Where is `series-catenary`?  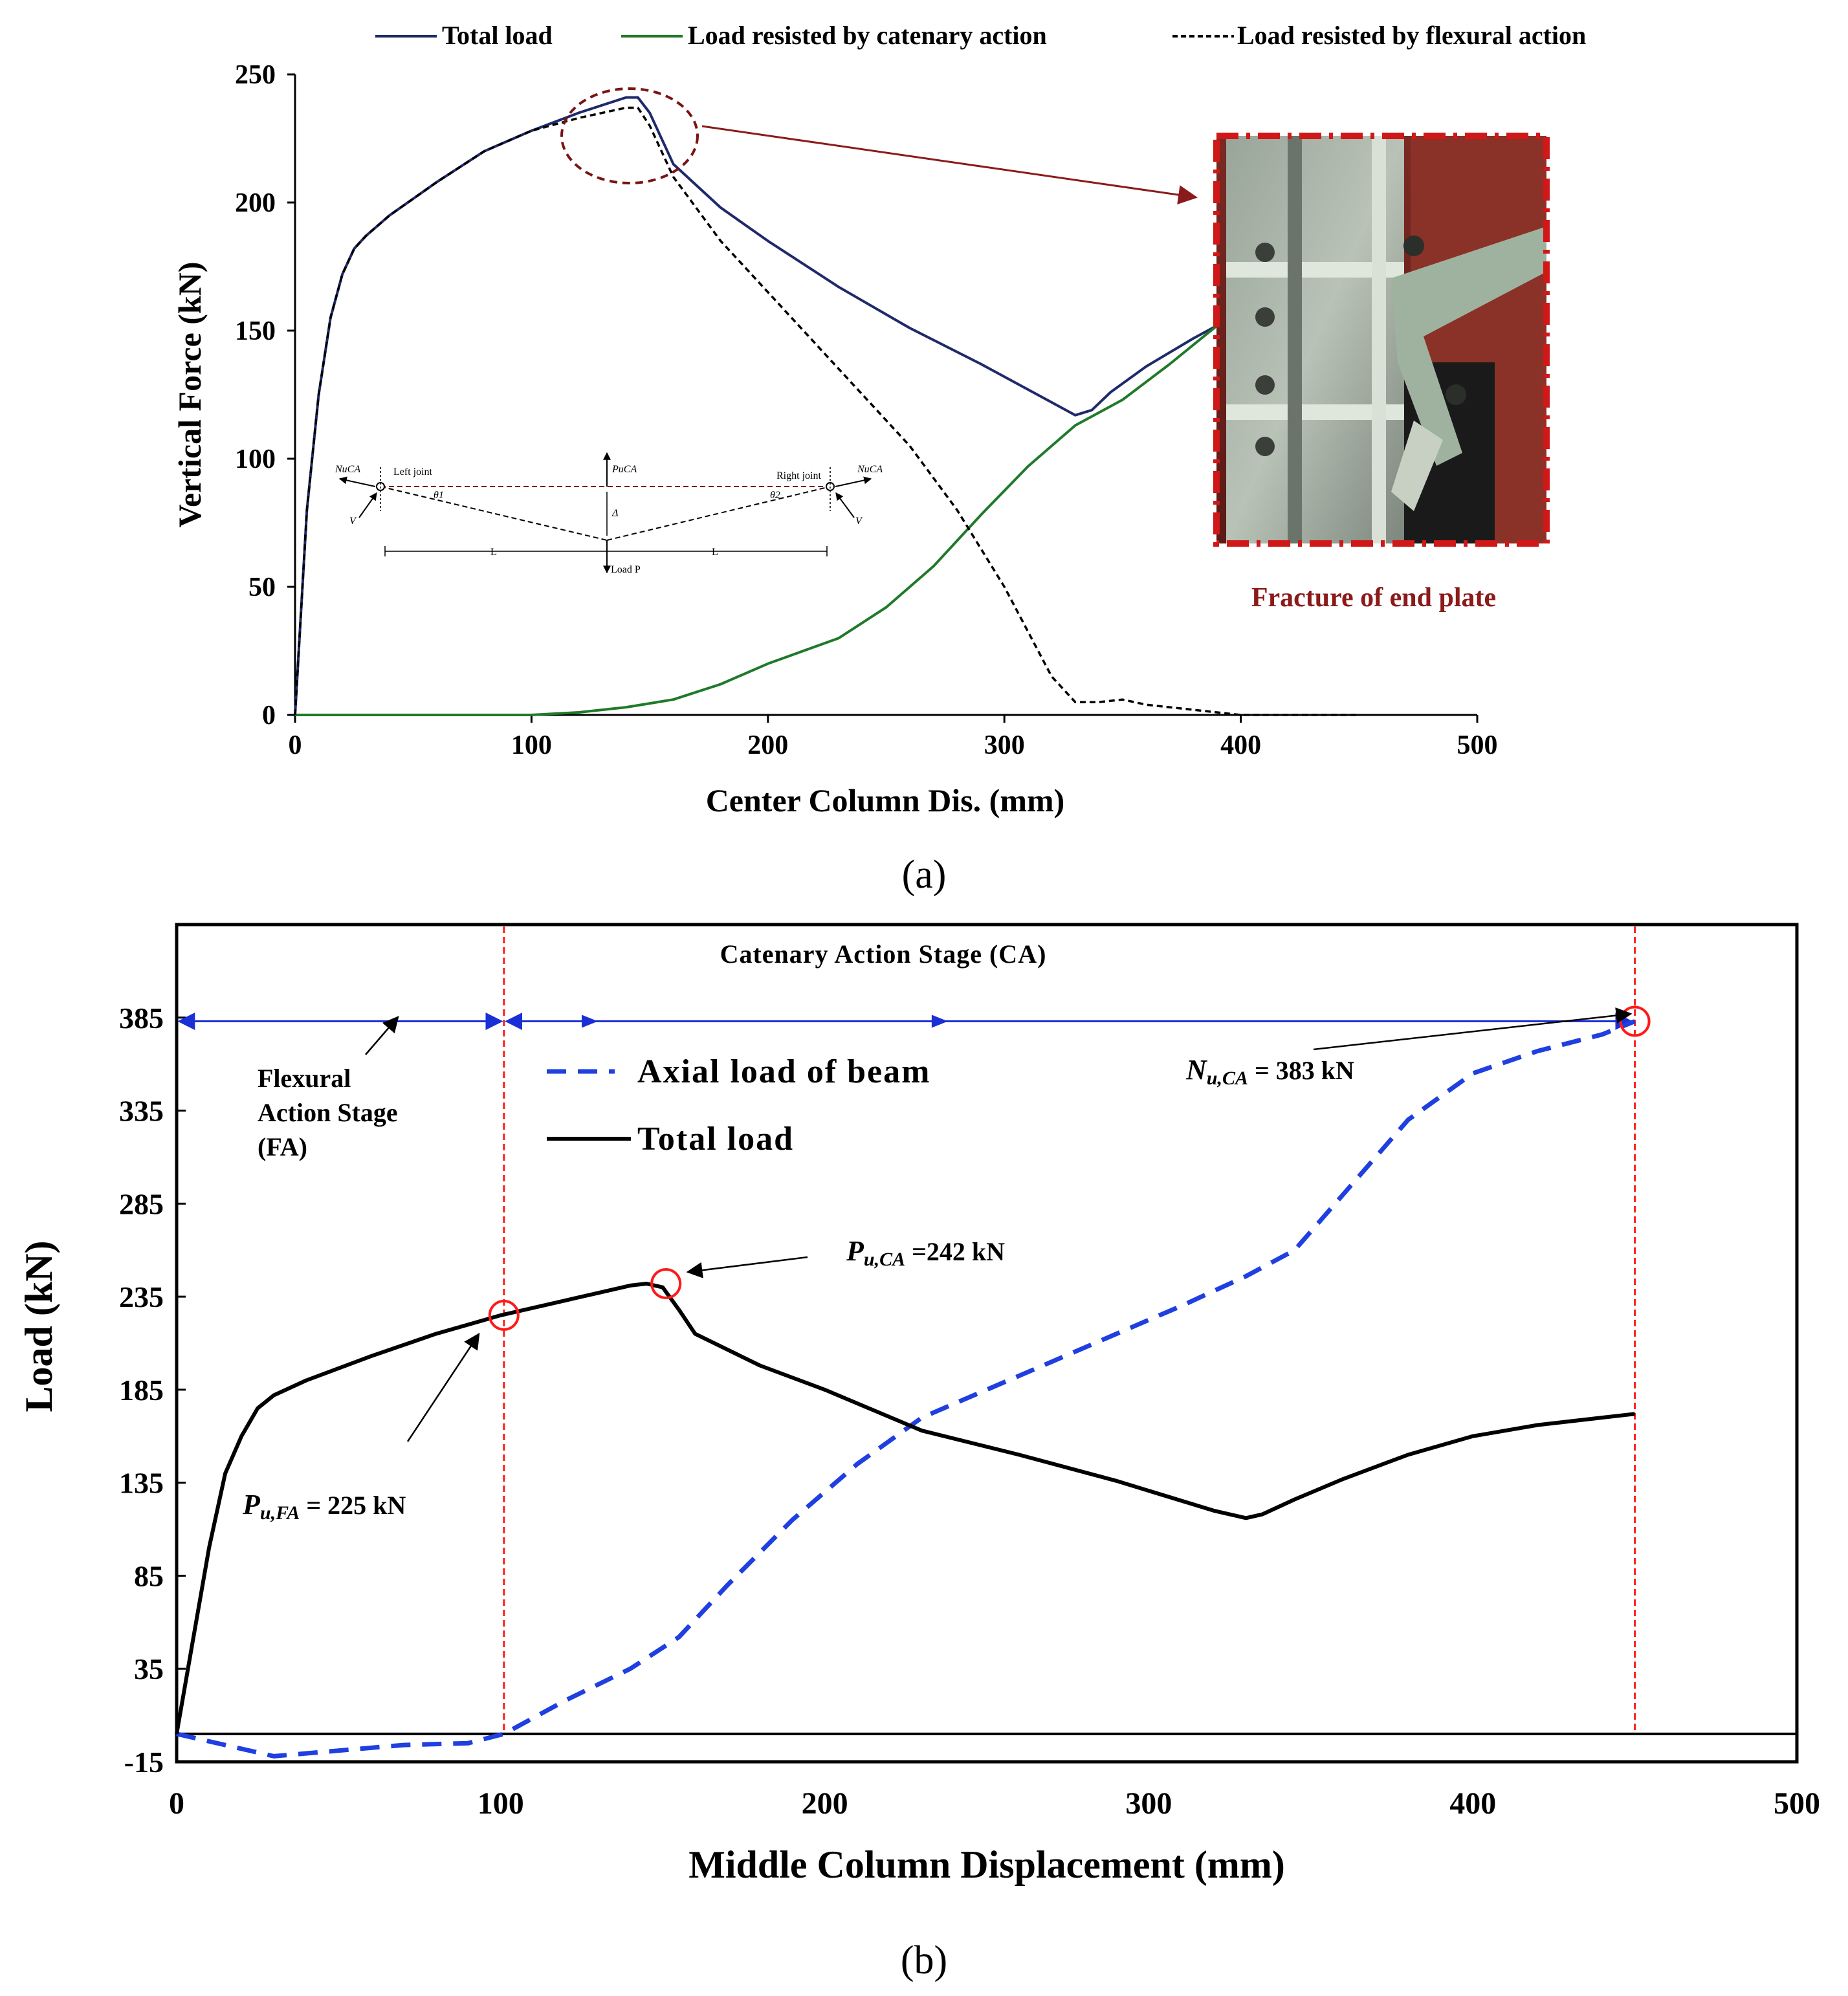 series-catenary is located at coordinates (769, 509).